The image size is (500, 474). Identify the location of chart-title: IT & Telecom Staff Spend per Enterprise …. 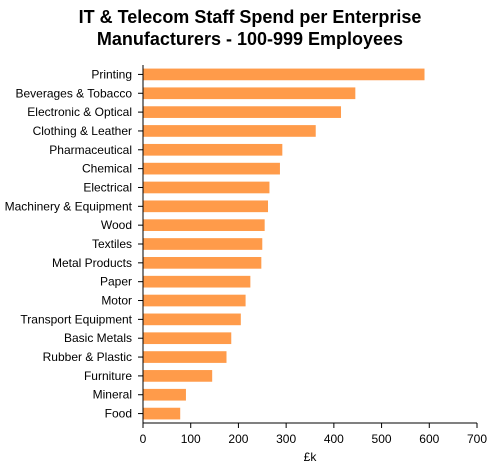
(250, 28).